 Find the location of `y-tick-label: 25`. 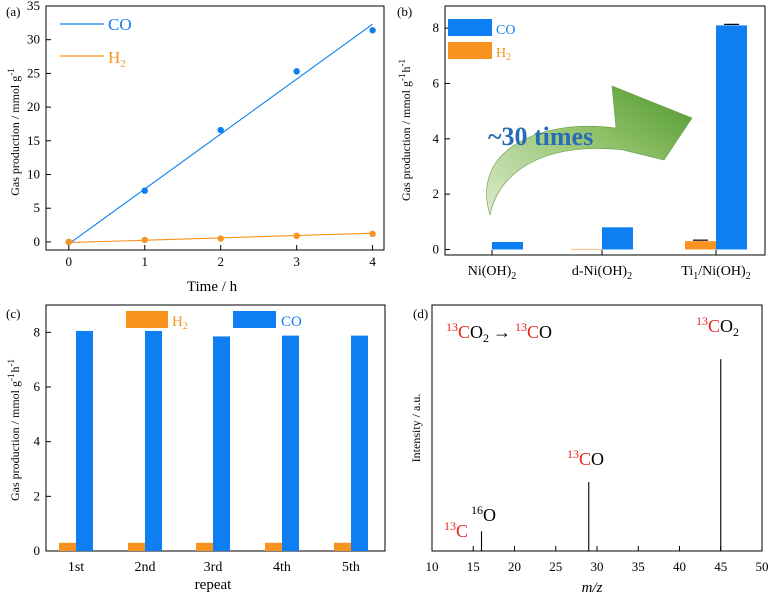

y-tick-label: 25 is located at coordinates (33, 72).